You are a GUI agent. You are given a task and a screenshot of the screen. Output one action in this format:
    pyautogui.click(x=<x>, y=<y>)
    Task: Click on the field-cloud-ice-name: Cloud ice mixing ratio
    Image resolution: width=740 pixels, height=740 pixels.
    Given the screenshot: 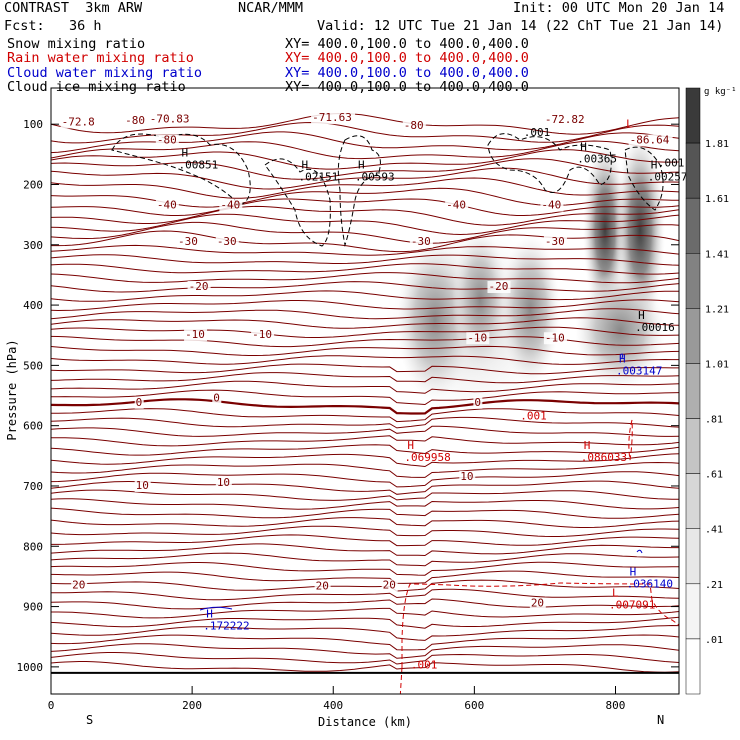 What is the action you would take?
    pyautogui.click(x=96, y=87)
    